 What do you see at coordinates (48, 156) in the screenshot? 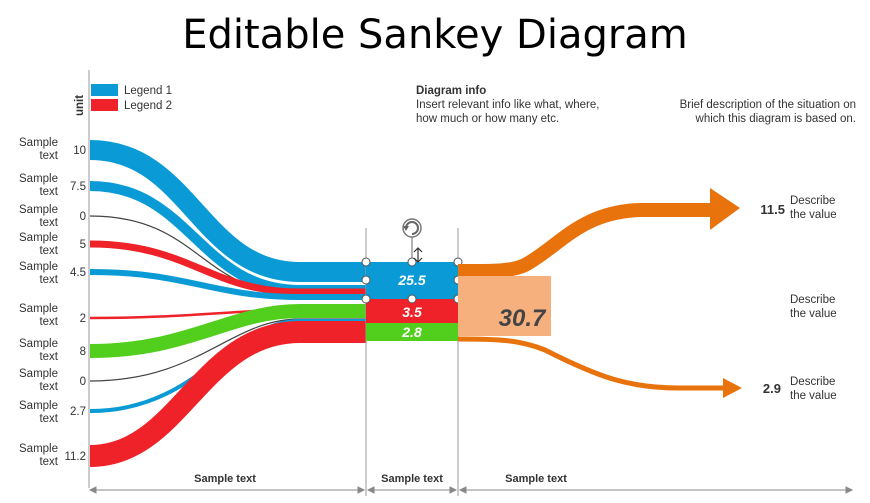
I see `input-1-label-bottom: text` at bounding box center [48, 156].